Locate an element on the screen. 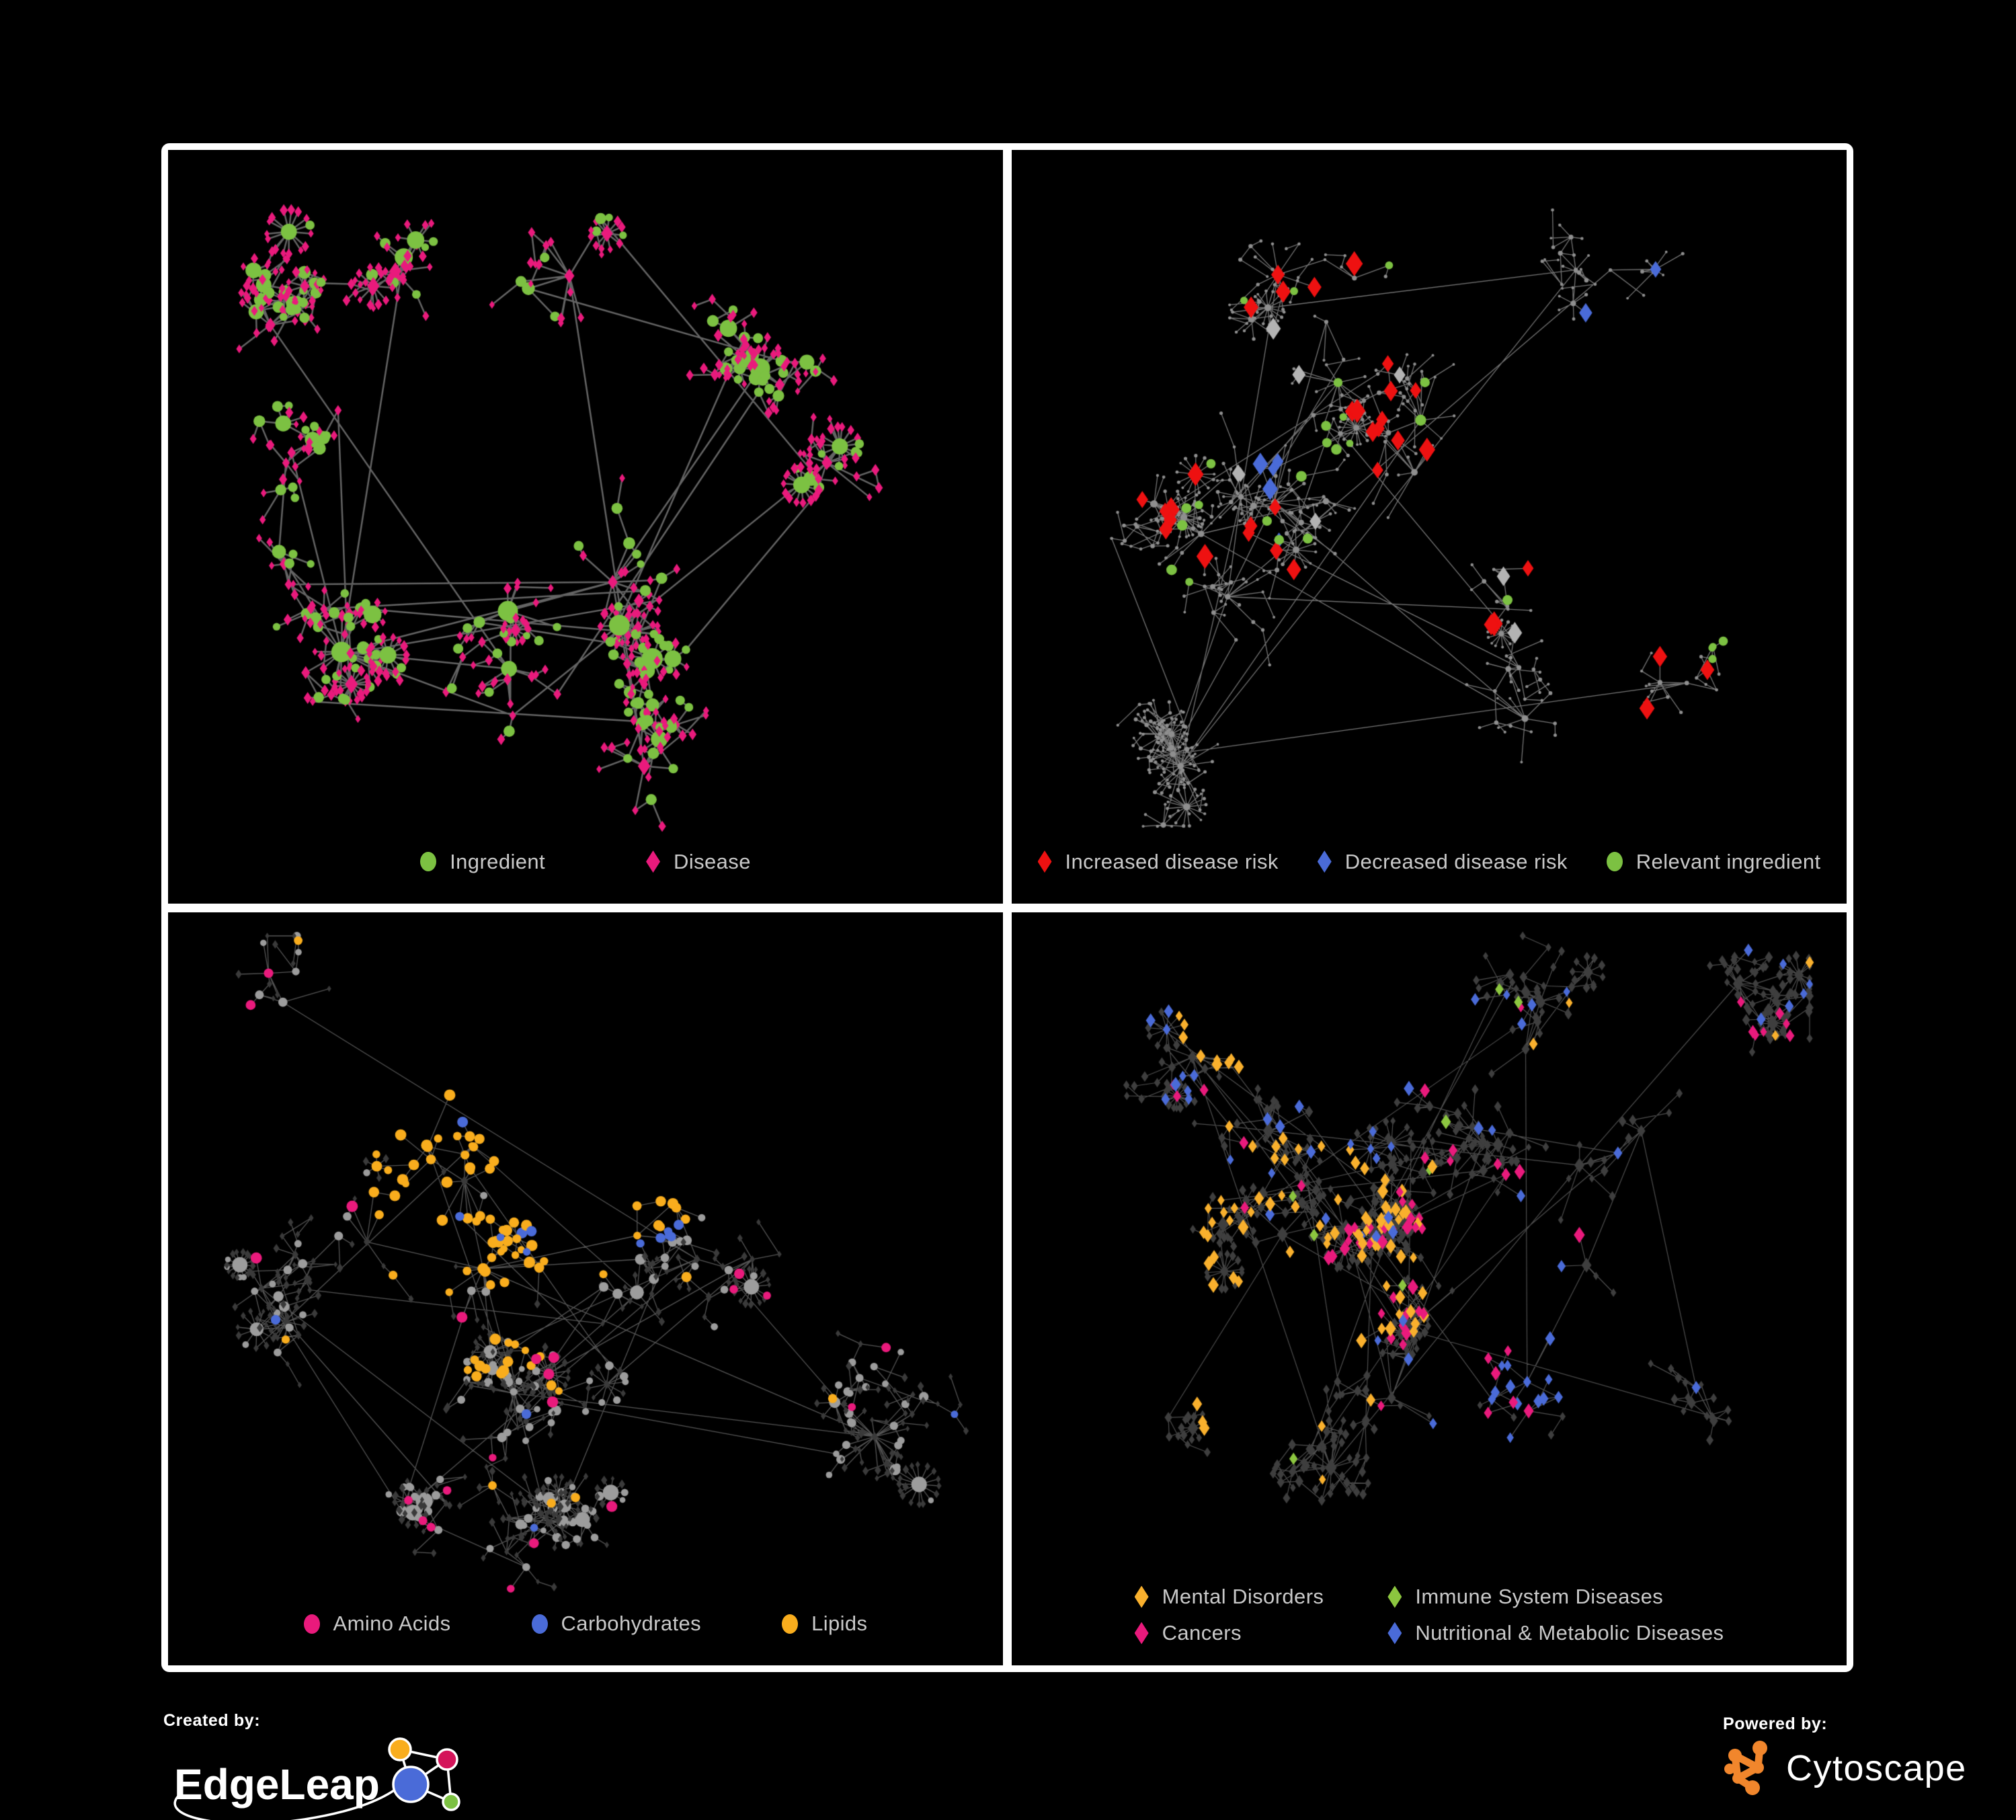 The width and height of the screenshot is (2016, 1820). legend-nutrient-classes: Amino Acids Carbohydrates Lipids is located at coordinates (585, 1635).